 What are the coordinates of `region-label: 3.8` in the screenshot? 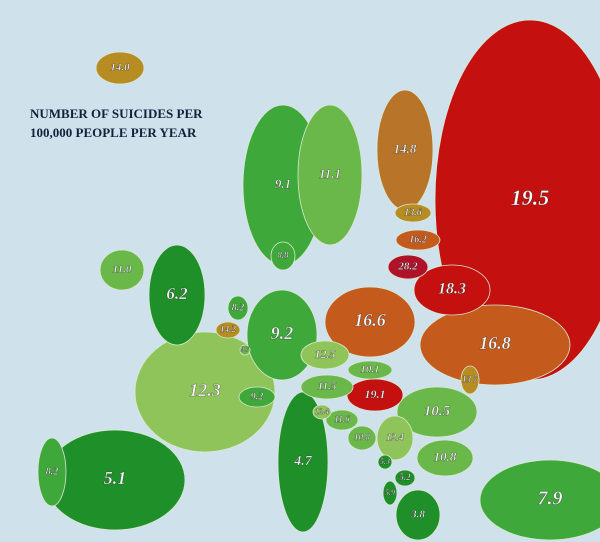 It's located at (417, 515).